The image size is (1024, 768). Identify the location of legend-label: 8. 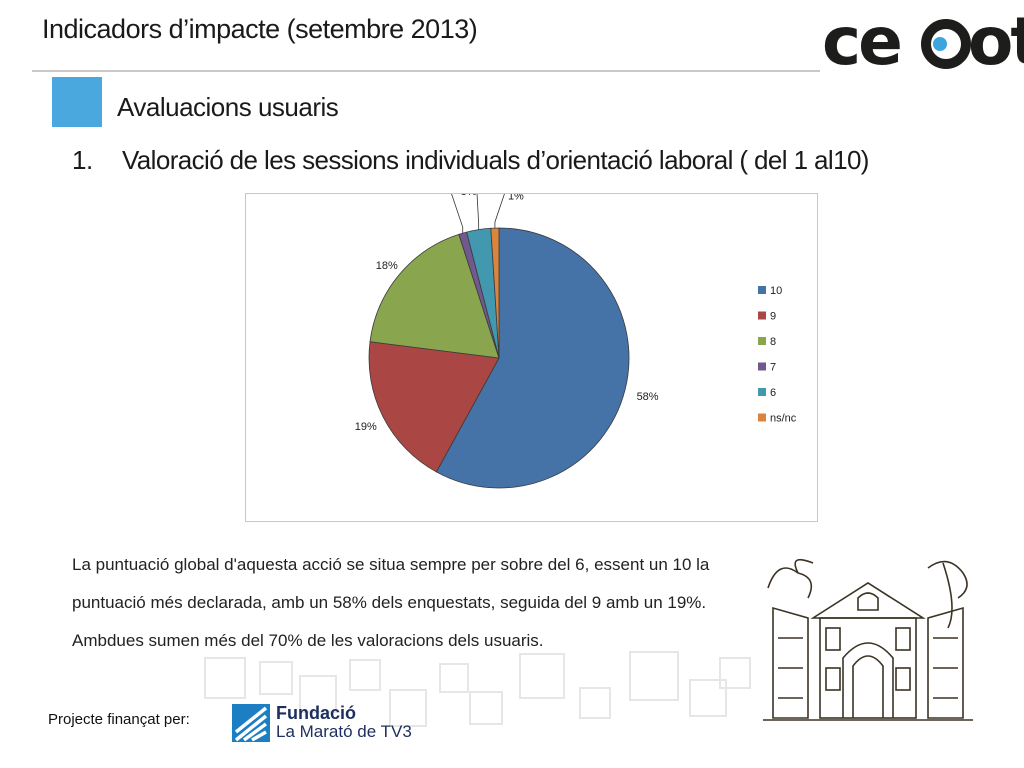
(773, 342).